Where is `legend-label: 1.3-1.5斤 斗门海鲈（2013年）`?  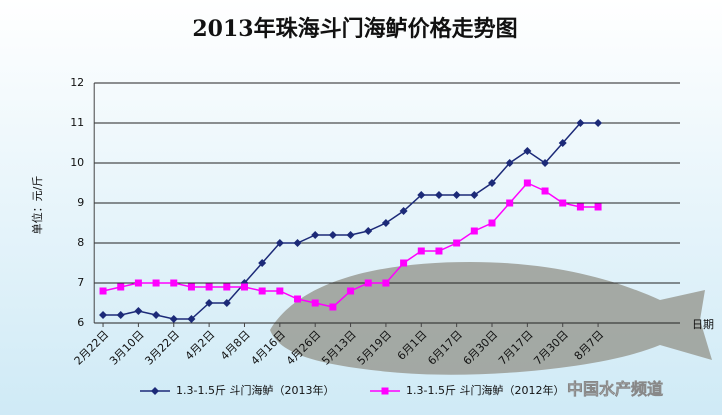
legend-label: 1.3-1.5斤 斗门海鲈（2013年） is located at coordinates (255, 390).